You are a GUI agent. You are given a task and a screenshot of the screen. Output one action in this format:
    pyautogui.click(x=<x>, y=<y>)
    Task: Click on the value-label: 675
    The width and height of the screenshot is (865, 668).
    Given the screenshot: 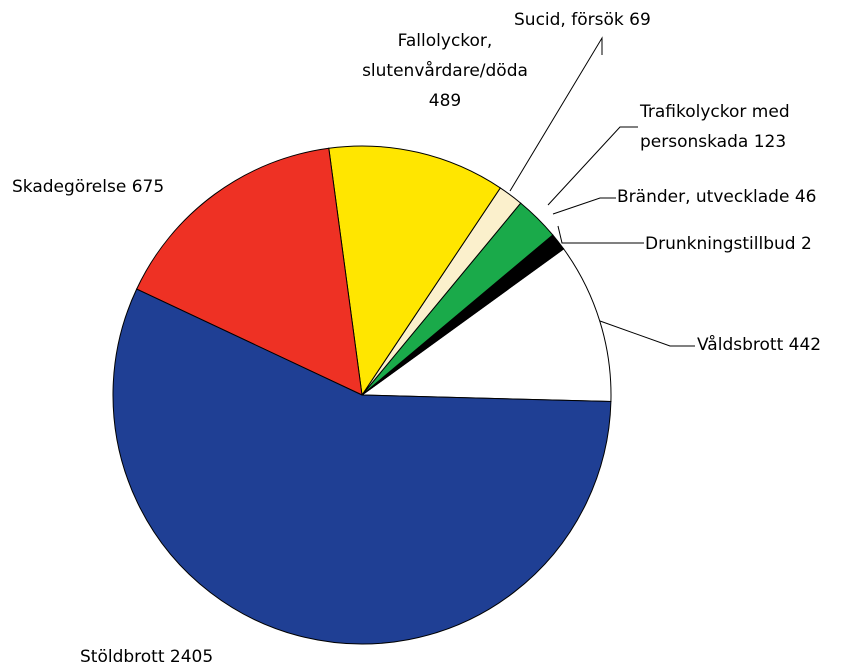 What is the action you would take?
    pyautogui.click(x=148, y=187)
    